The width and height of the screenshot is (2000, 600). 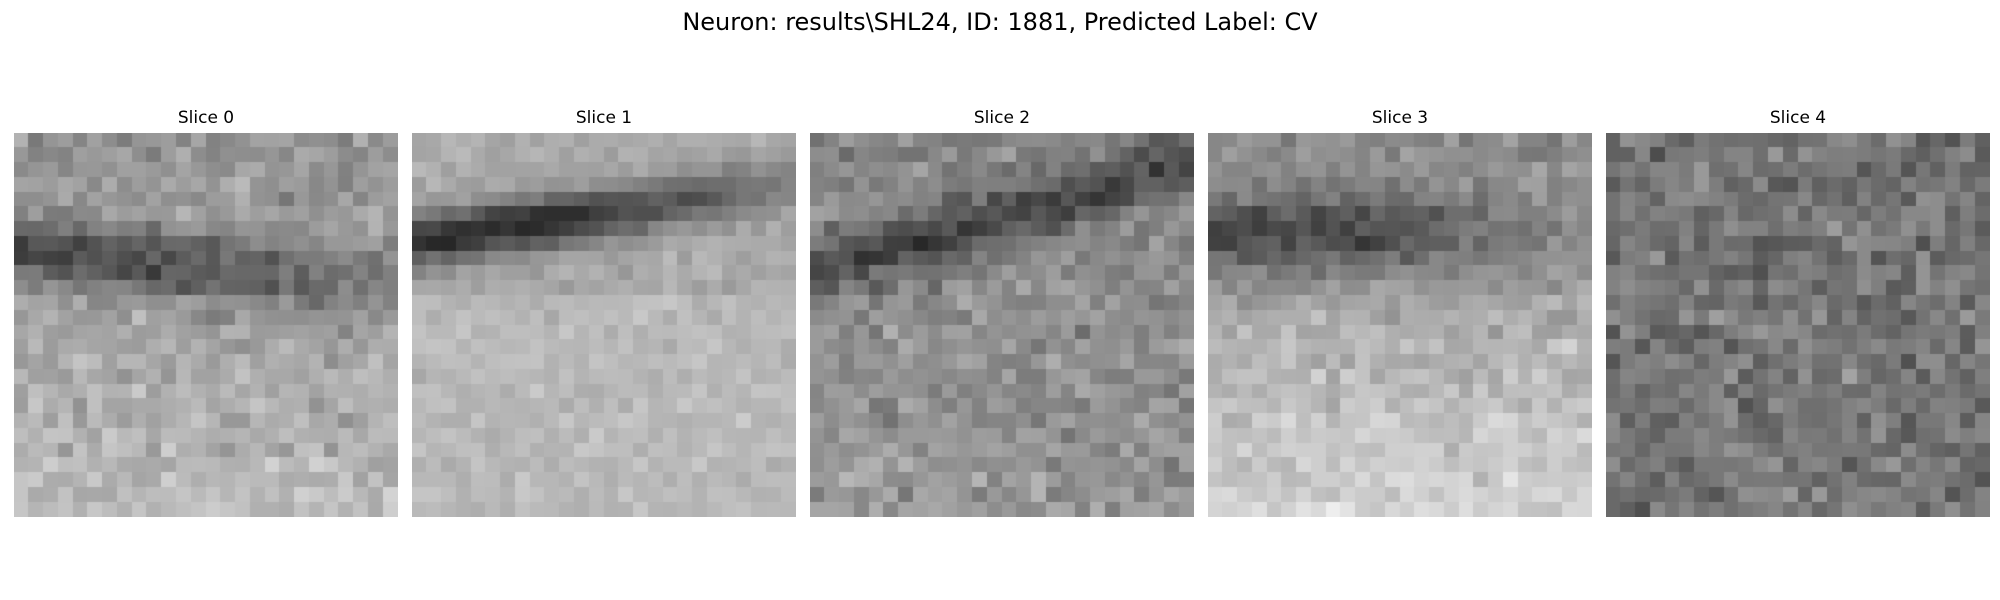 I want to click on slice-panel-4: Slice 4, so click(x=1798, y=312).